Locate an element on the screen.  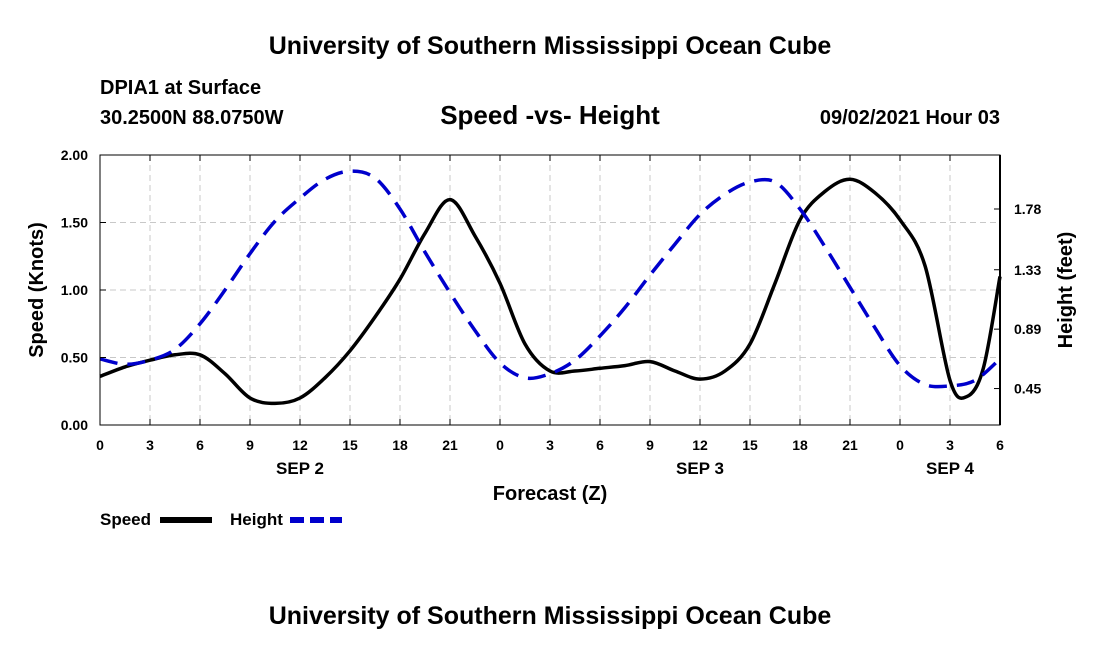
y-left-tick-label: 0.50 is located at coordinates (74, 358).